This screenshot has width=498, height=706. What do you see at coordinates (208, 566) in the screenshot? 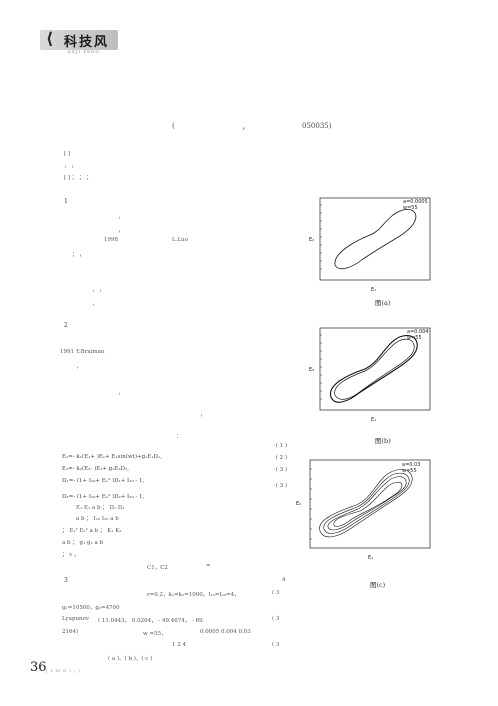
I see `equals-sign: =` at bounding box center [208, 566].